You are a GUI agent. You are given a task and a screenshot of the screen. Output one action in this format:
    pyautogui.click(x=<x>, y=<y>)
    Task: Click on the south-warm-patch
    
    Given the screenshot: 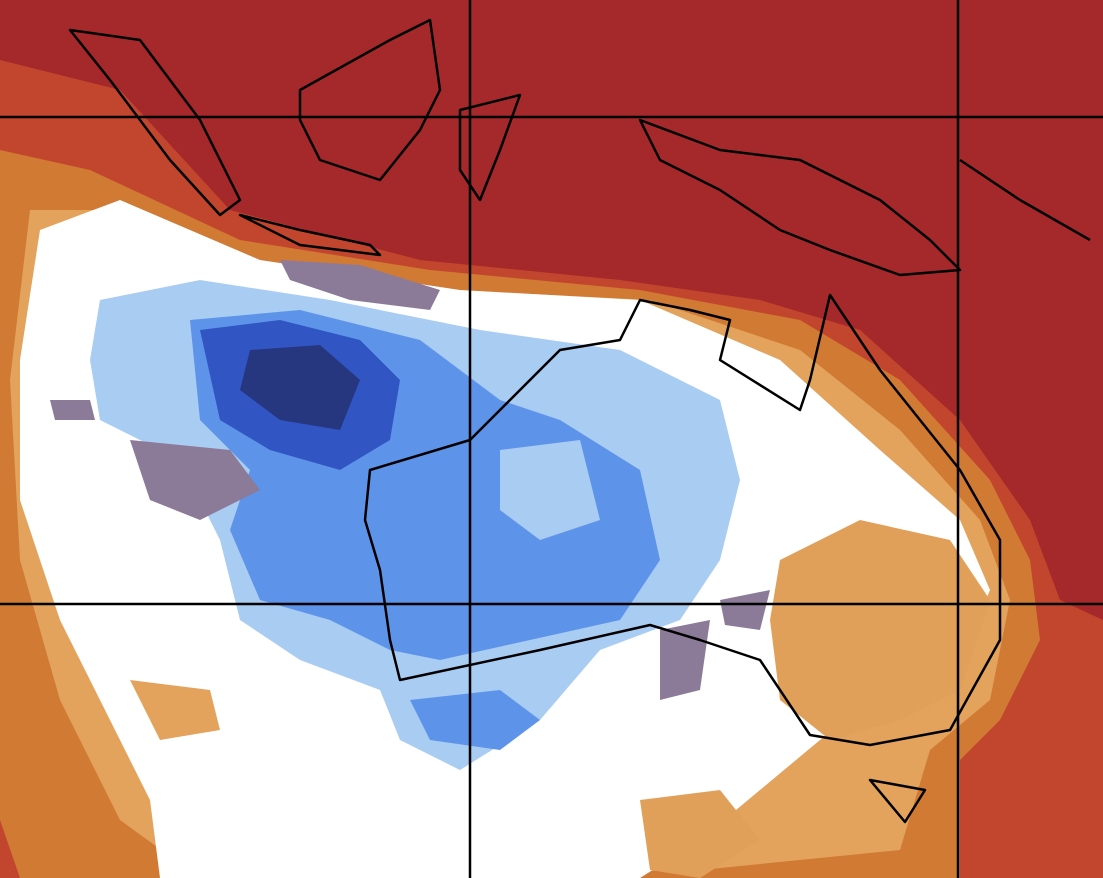 What is the action you would take?
    pyautogui.click(x=700, y=834)
    